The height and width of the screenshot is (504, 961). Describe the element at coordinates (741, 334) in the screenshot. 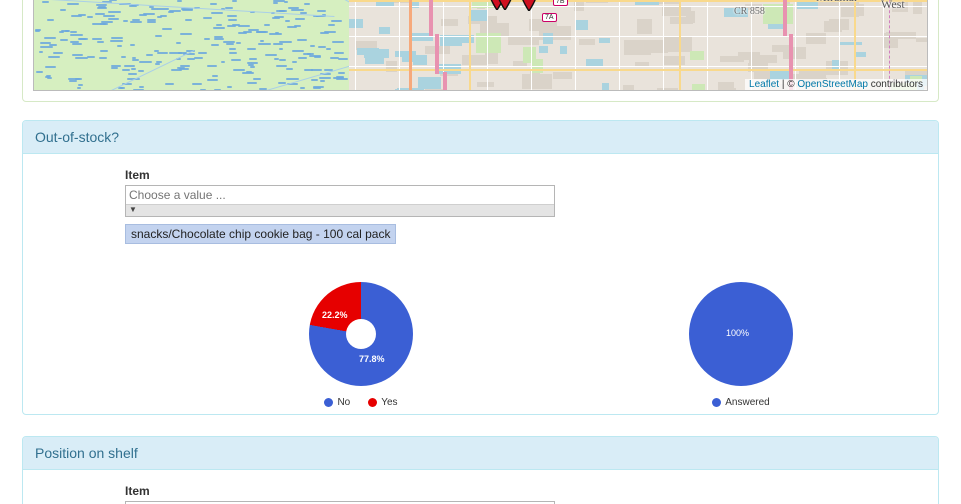

I see `pie-chart-graphic: 100%` at that location.